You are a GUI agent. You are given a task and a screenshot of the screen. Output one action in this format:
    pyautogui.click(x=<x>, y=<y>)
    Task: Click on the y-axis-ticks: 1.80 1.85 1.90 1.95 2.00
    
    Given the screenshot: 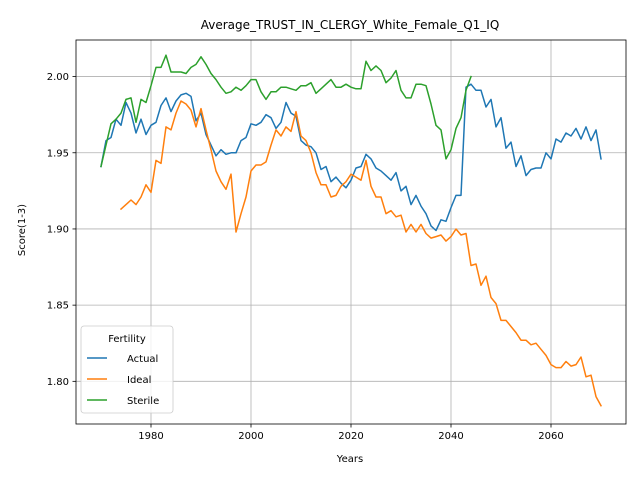 What is the action you would take?
    pyautogui.click(x=61, y=230)
    